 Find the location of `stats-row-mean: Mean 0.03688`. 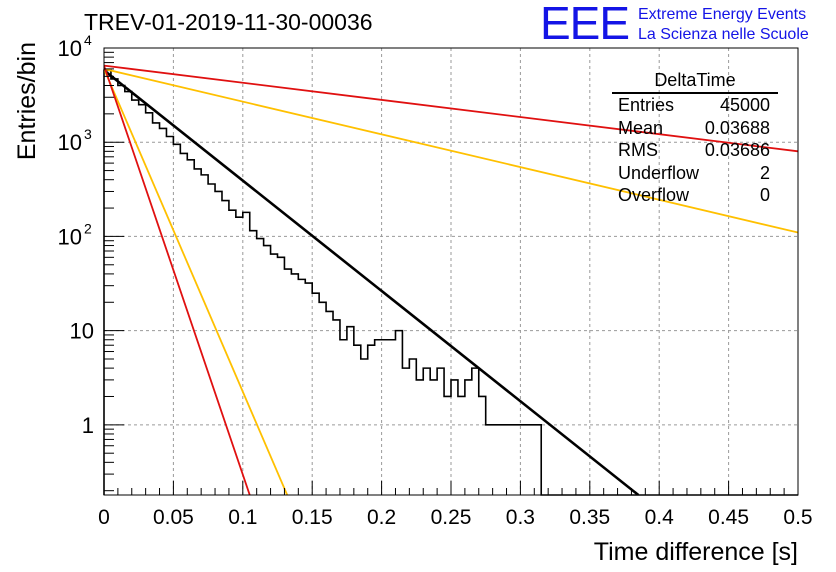

stats-row-mean: Mean 0.03688 is located at coordinates (695, 128).